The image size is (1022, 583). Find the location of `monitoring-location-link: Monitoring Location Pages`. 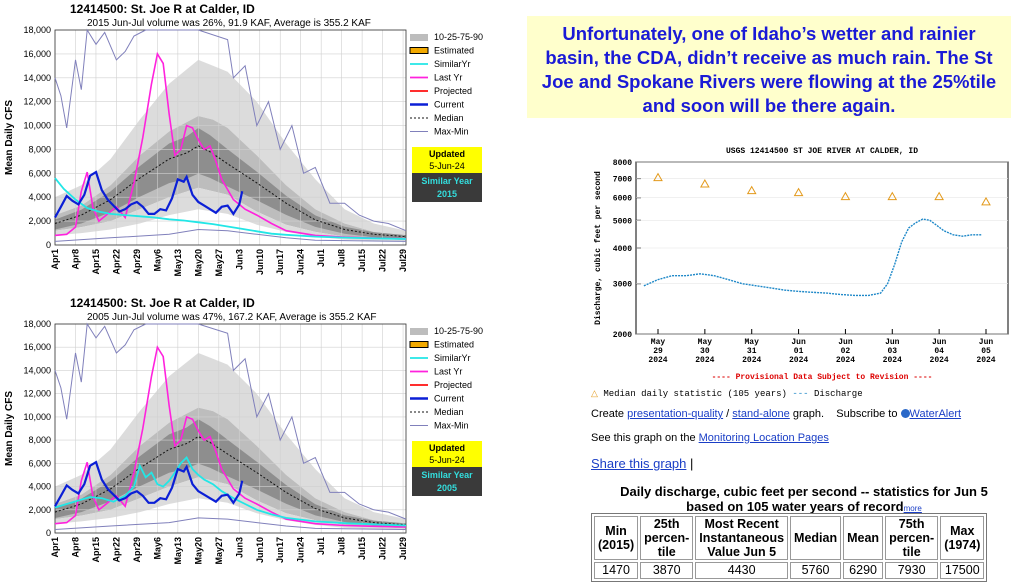

monitoring-location-link: Monitoring Location Pages is located at coordinates (763, 438).